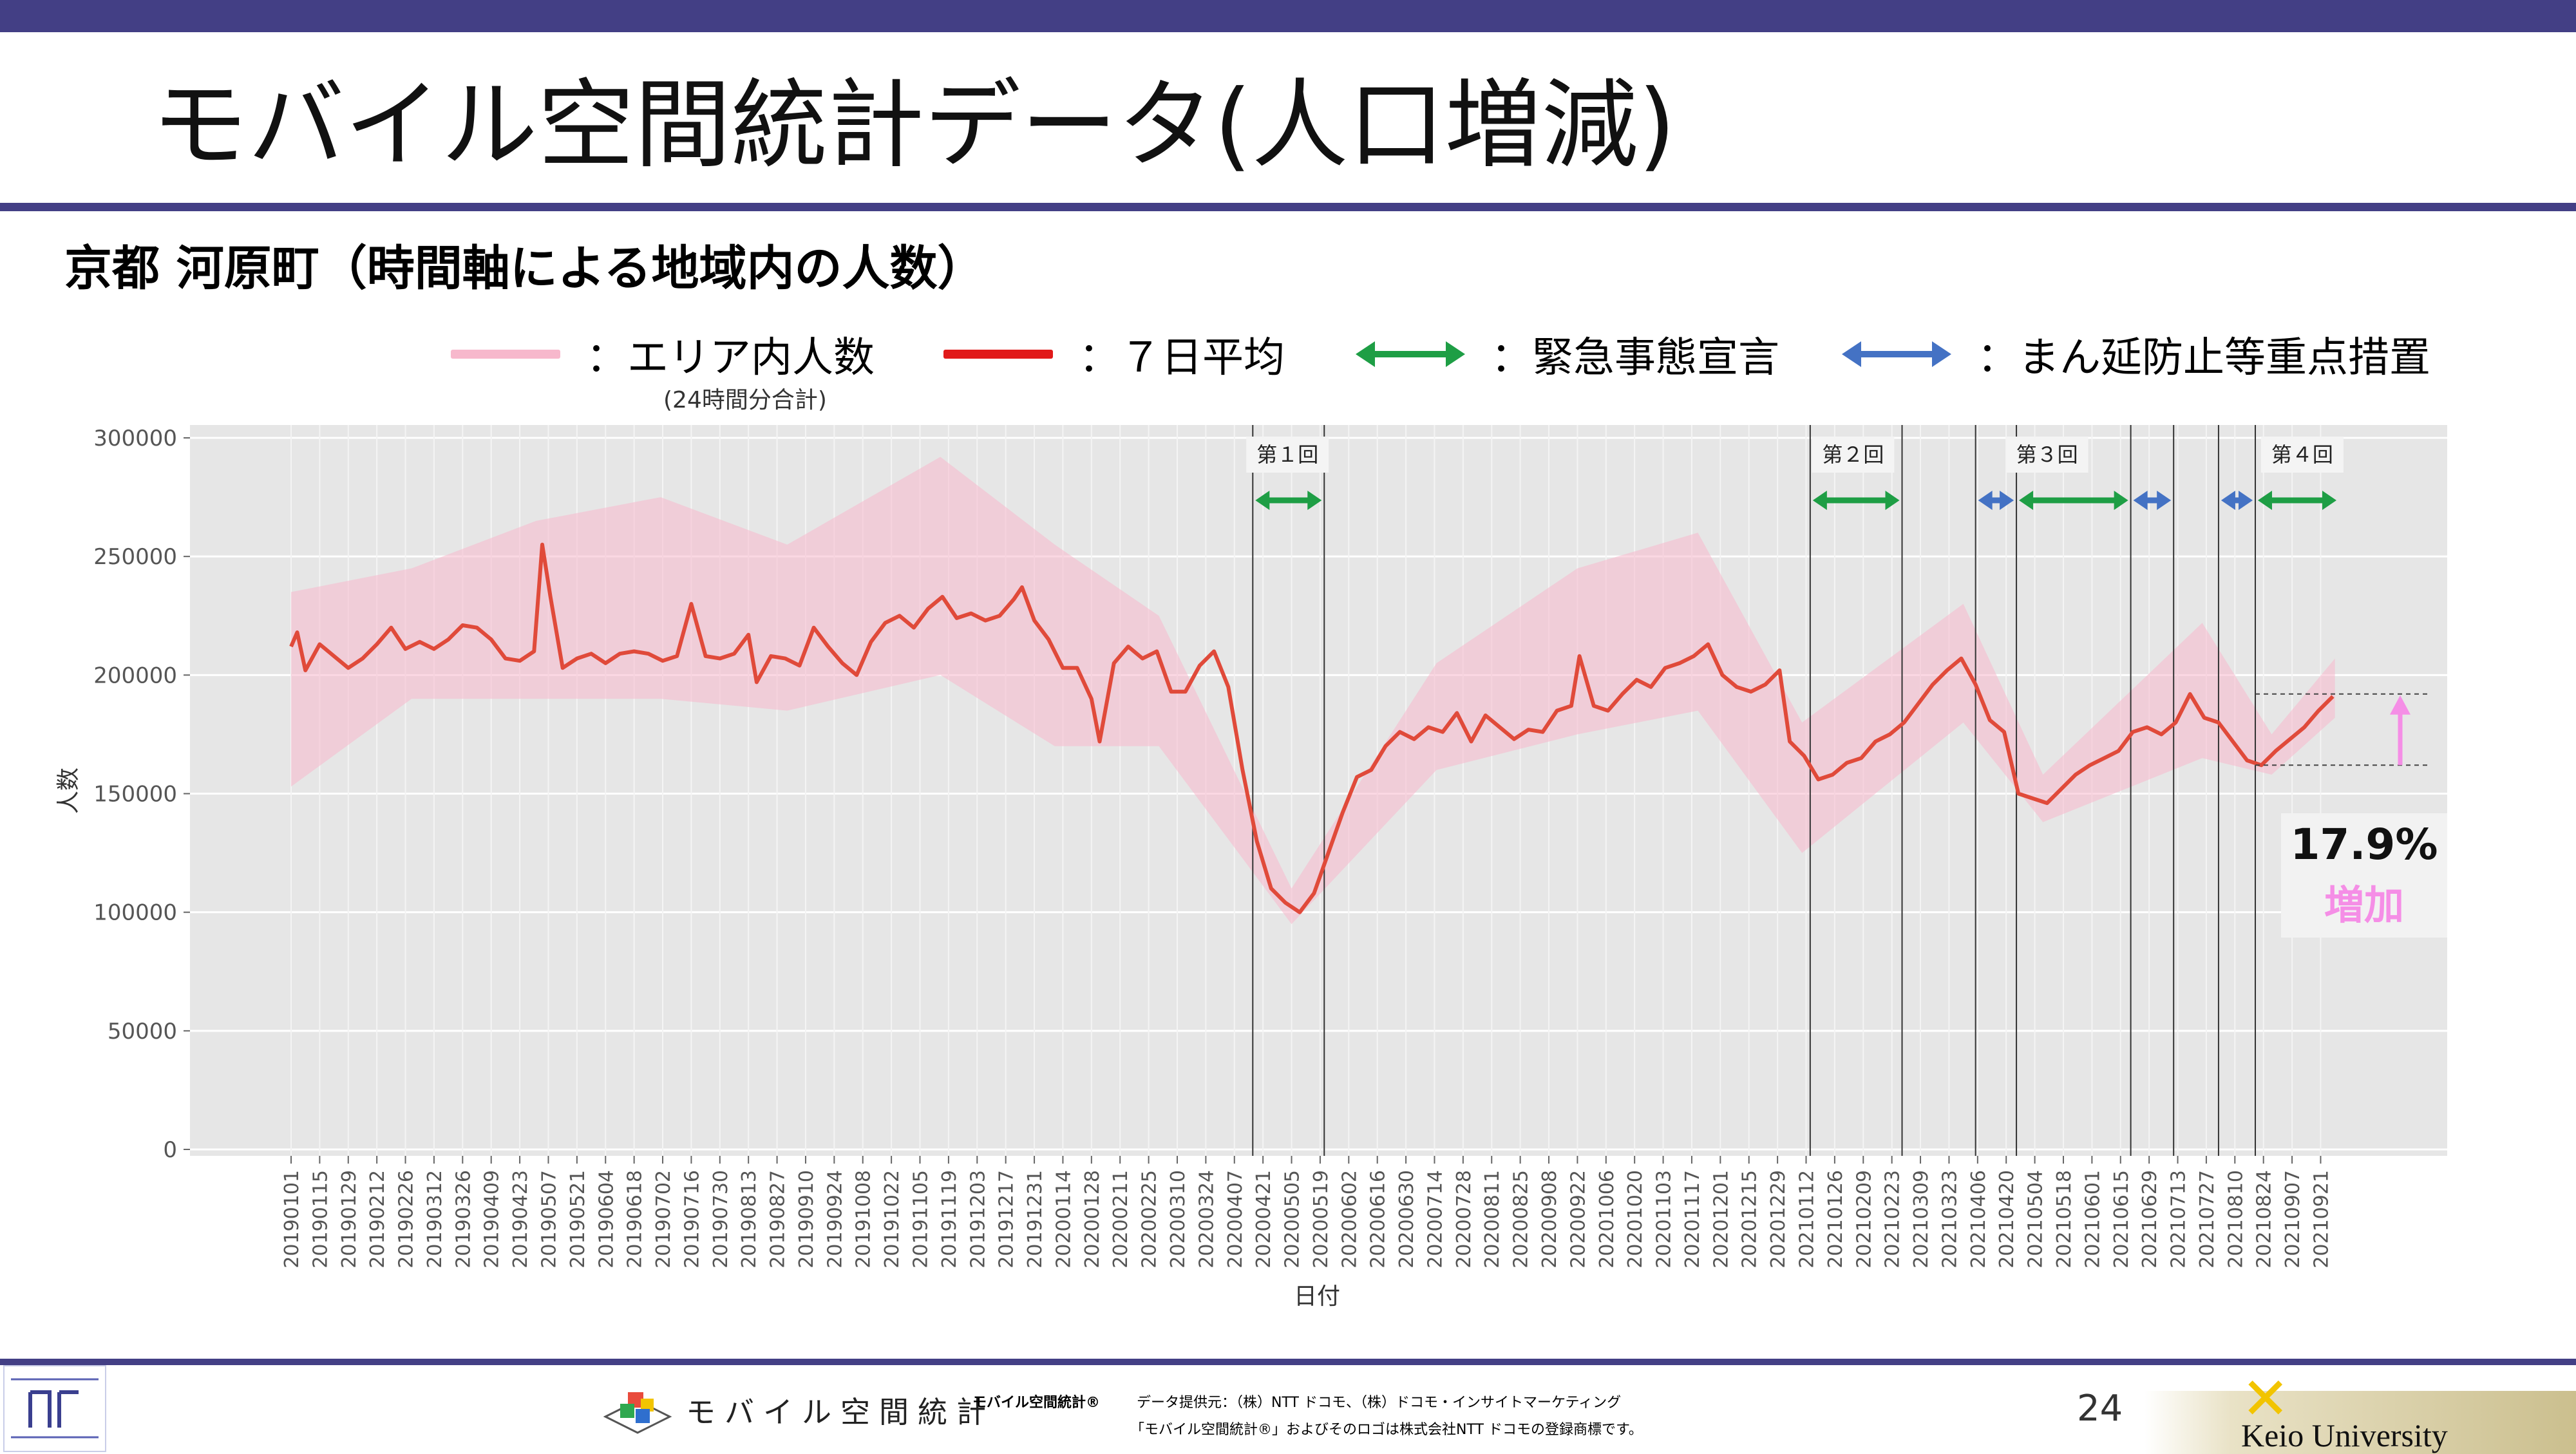 The height and width of the screenshot is (1454, 2576). I want to click on x-tick-label: 20190924, so click(835, 1219).